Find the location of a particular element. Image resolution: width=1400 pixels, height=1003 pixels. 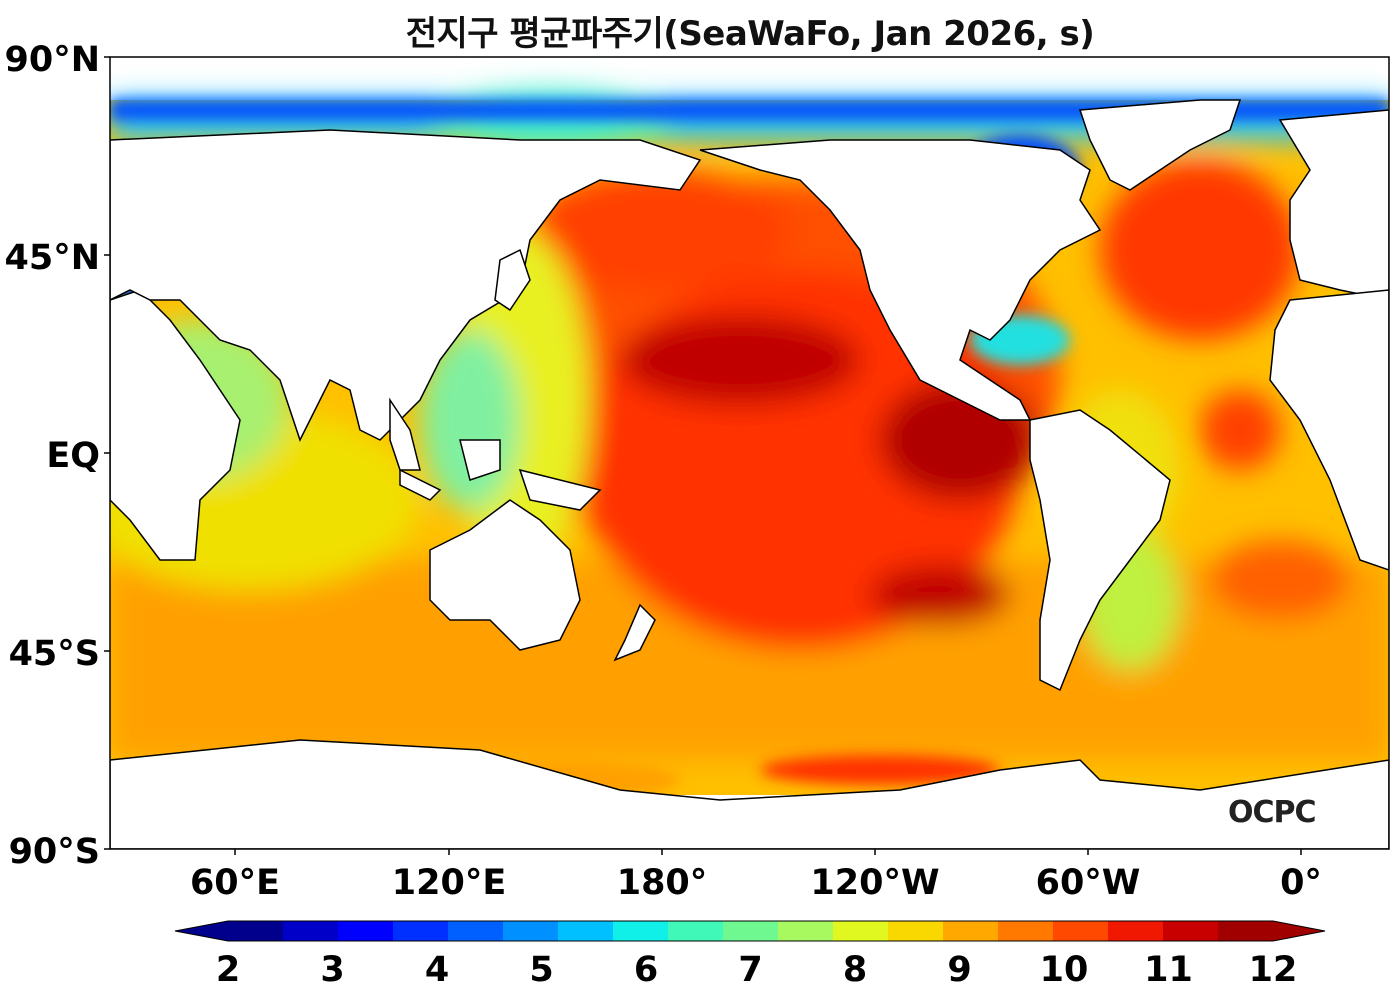

ocpc-logo: OCPC is located at coordinates (1272, 812).